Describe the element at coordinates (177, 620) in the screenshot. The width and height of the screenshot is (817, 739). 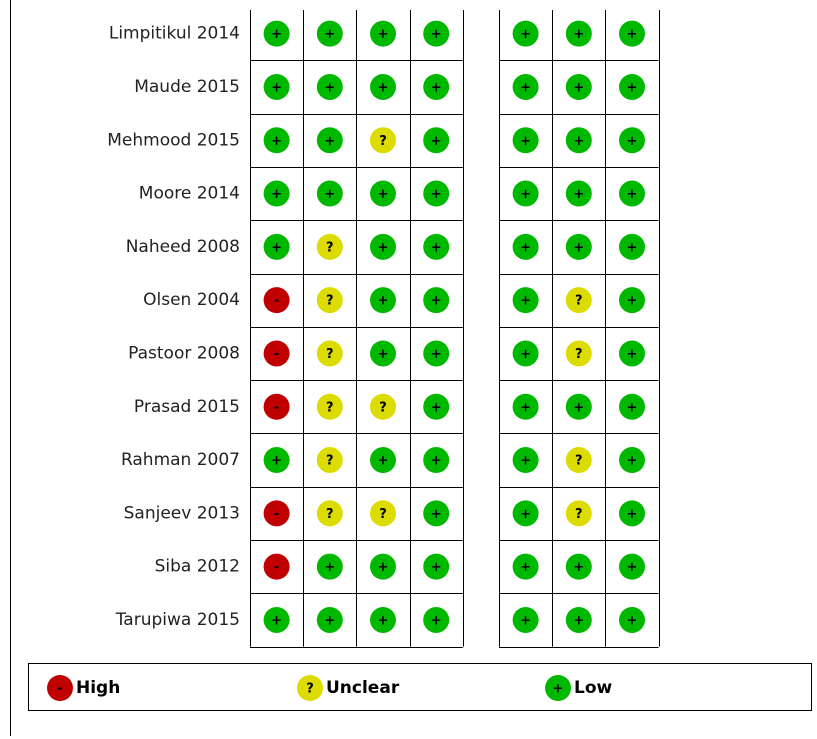
I see `study-name: Tarupiwa 2015` at that location.